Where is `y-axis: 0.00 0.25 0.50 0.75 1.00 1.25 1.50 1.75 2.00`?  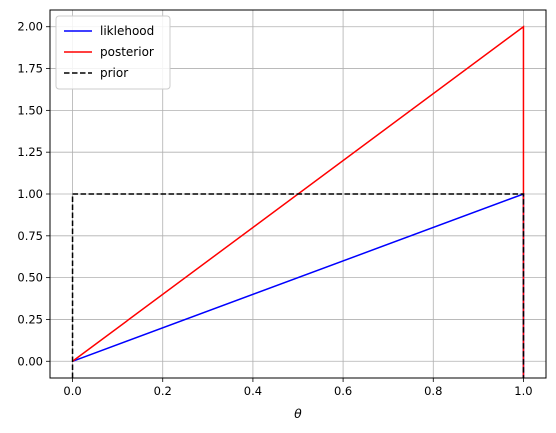
y-axis: 0.00 0.25 0.50 0.75 1.00 1.25 1.50 1.75 2.00 is located at coordinates (33, 194).